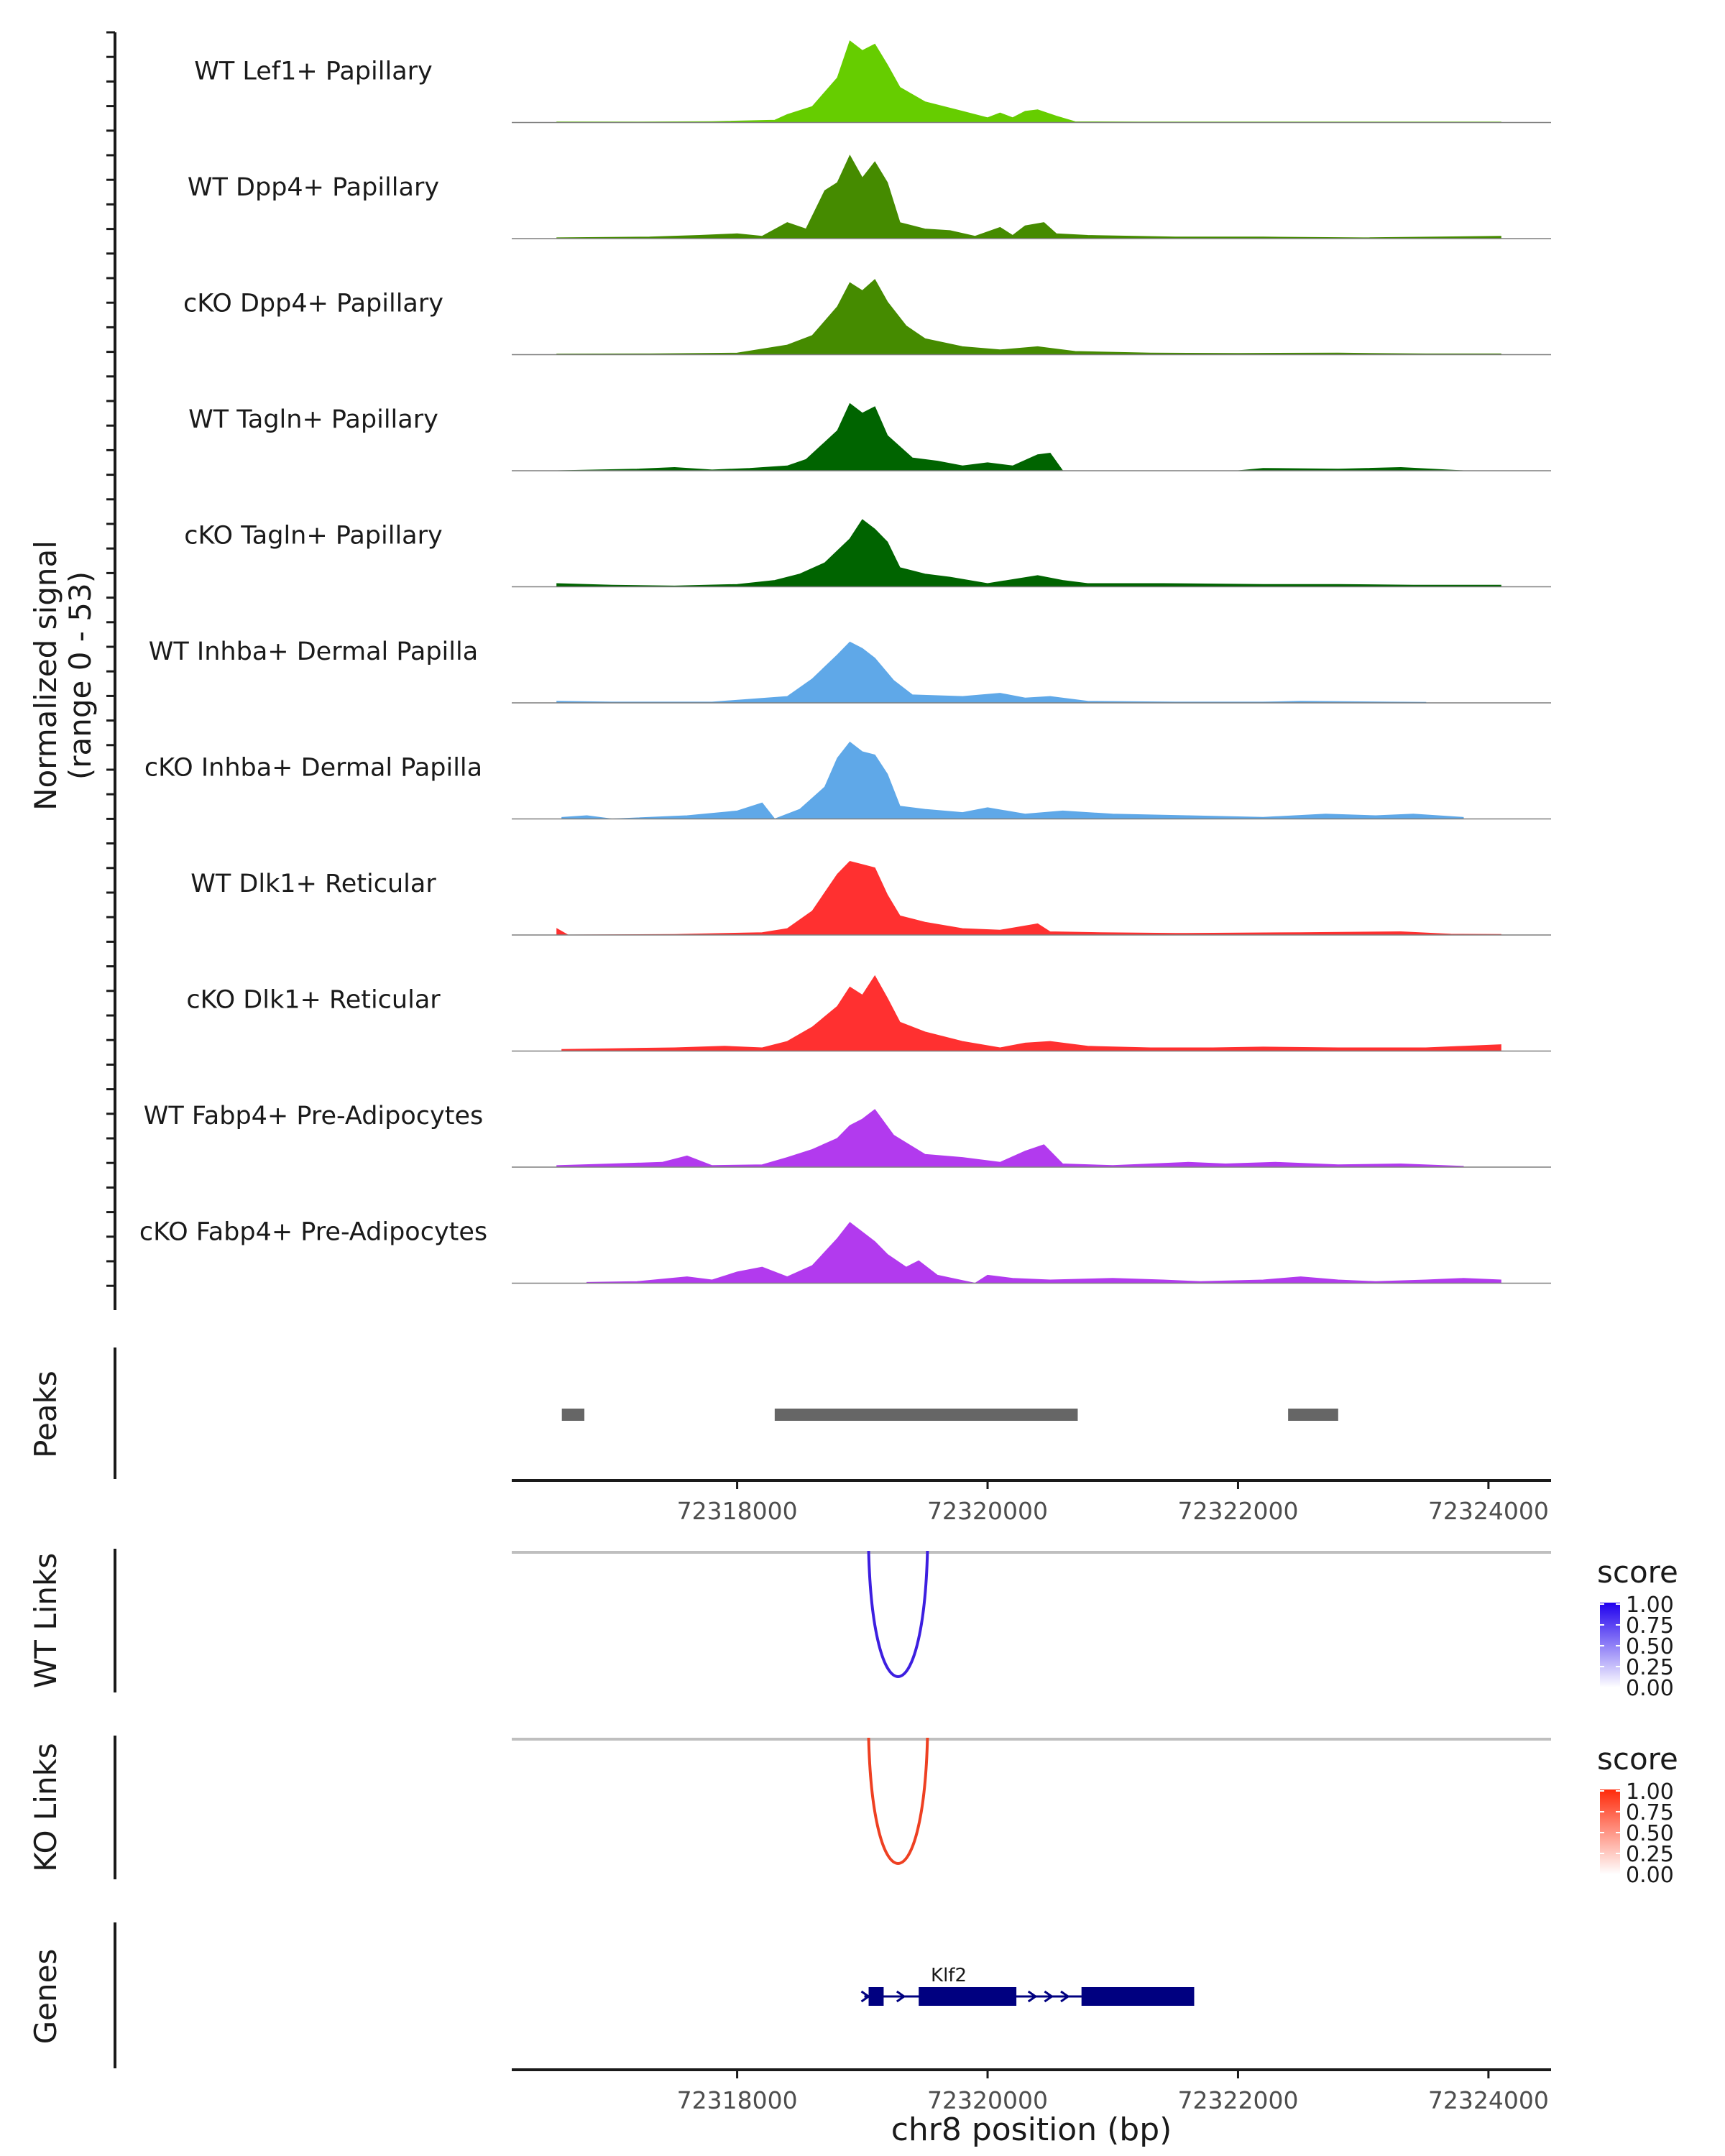  What do you see at coordinates (313, 304) in the screenshot?
I see `track-label: cKO Dpp4+ Papillary` at bounding box center [313, 304].